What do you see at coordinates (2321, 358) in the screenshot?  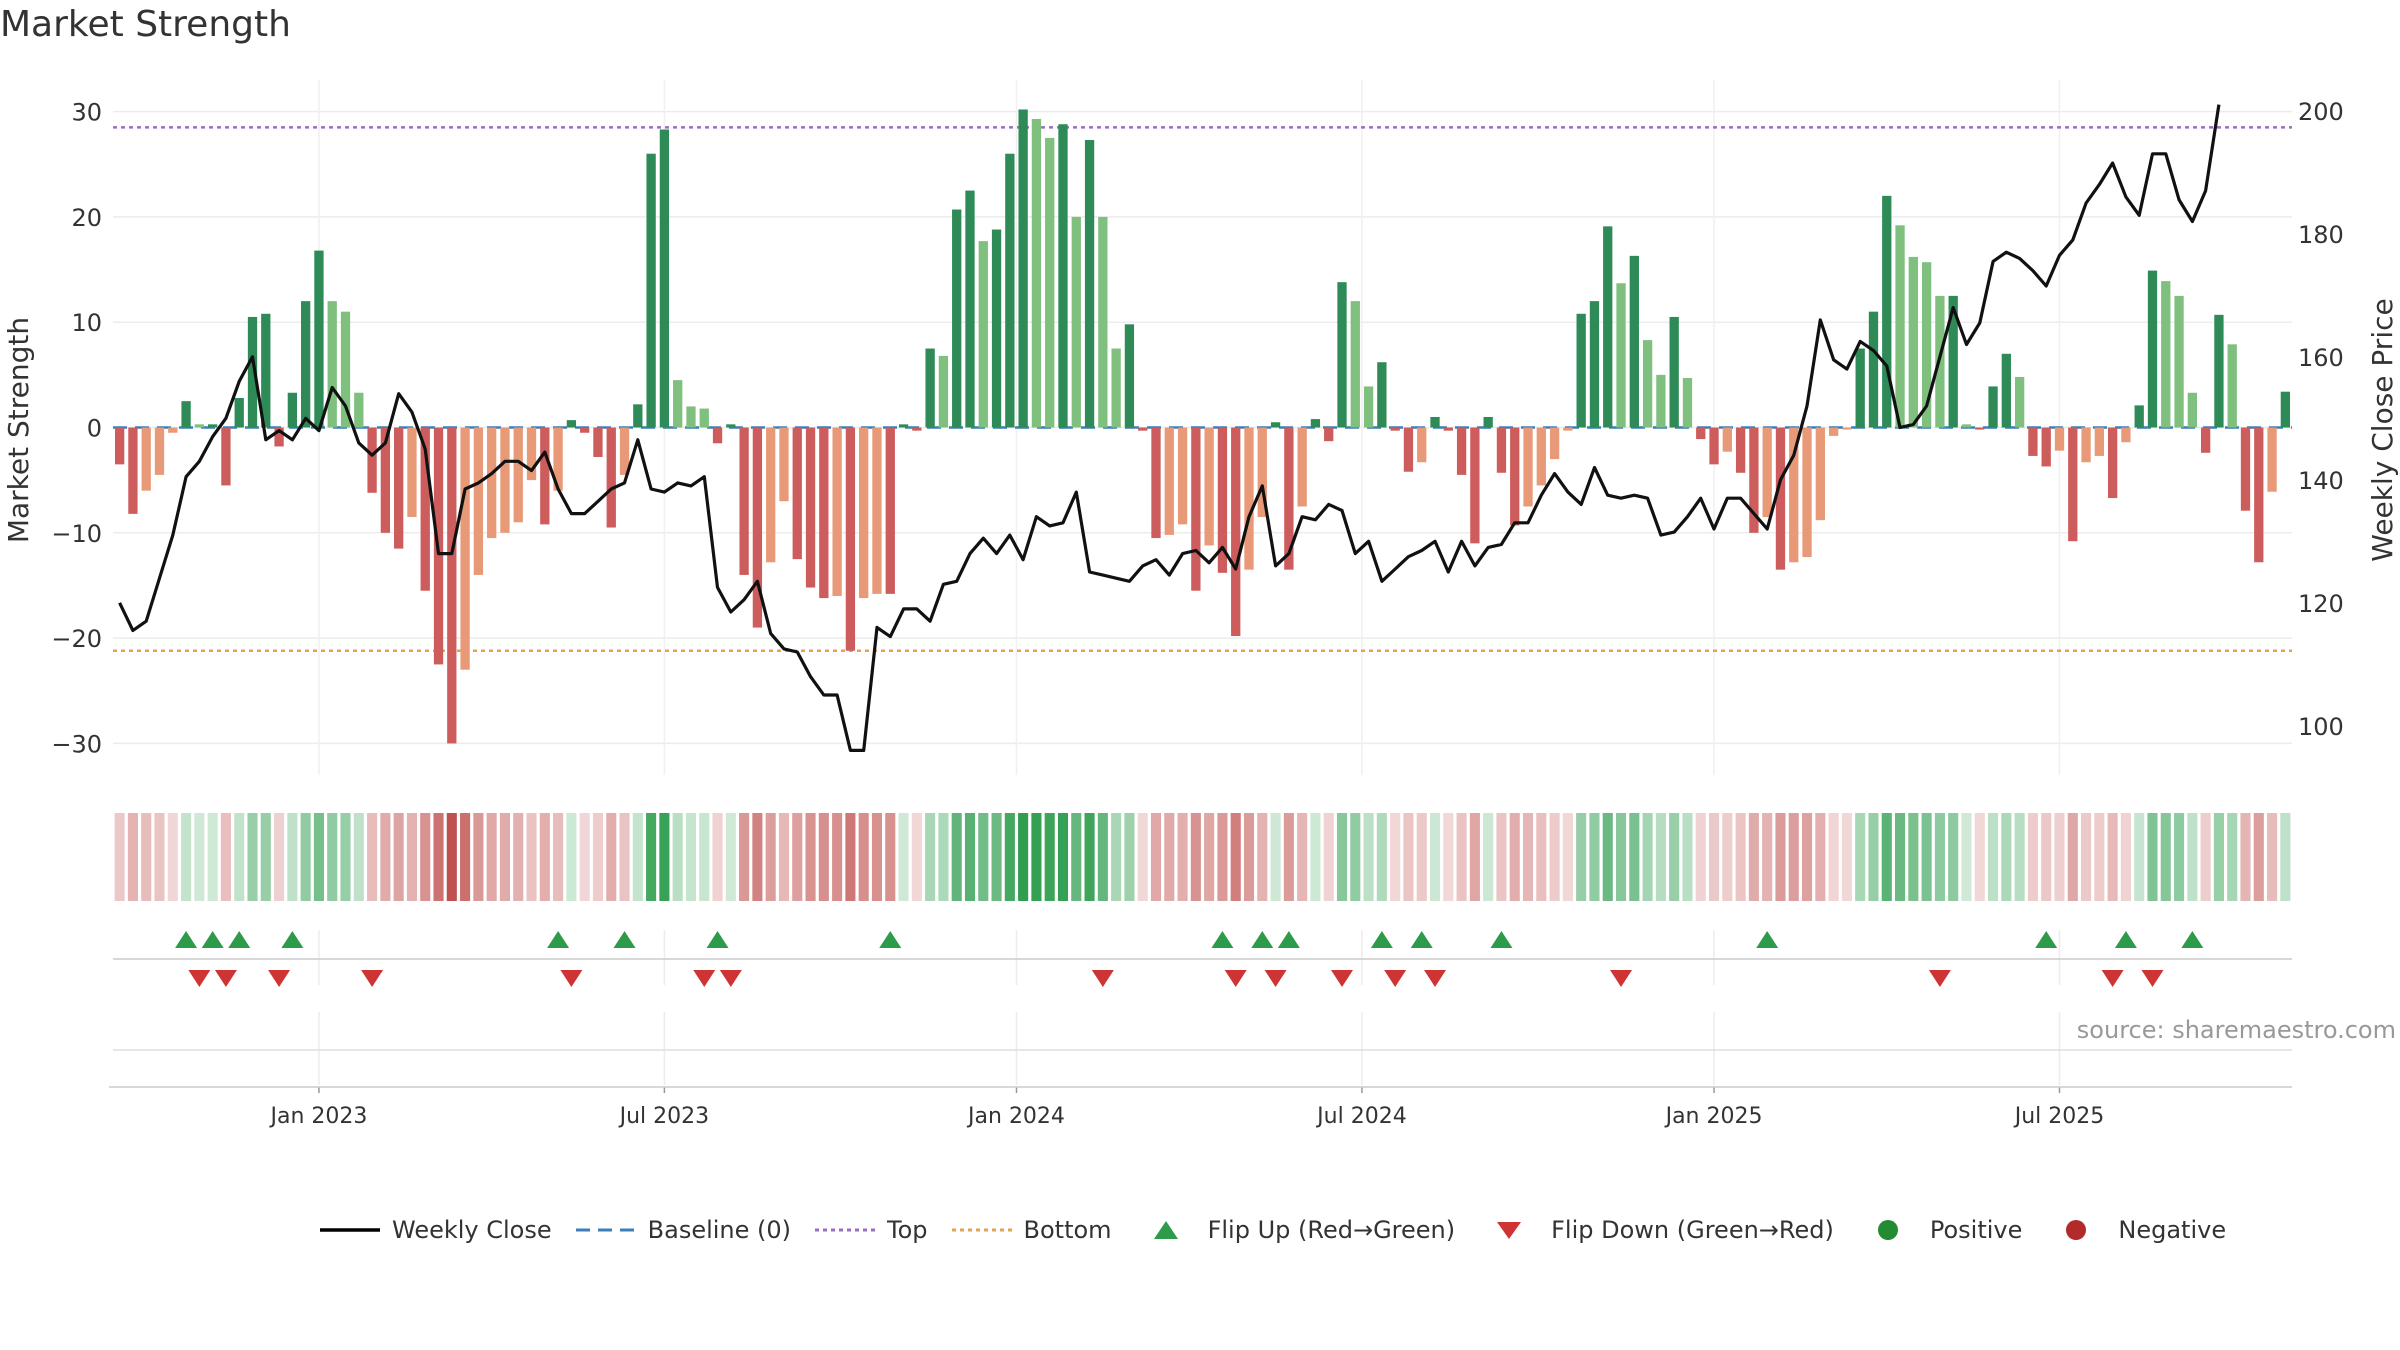 I see `right-tick-label: 160` at bounding box center [2321, 358].